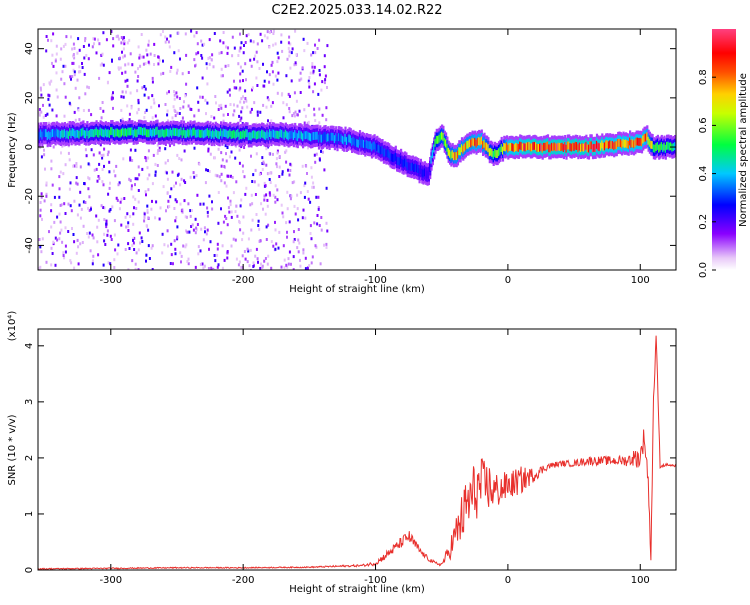 Image resolution: width=750 pixels, height=605 pixels. I want to click on y-tick-label: 3, so click(29, 402).